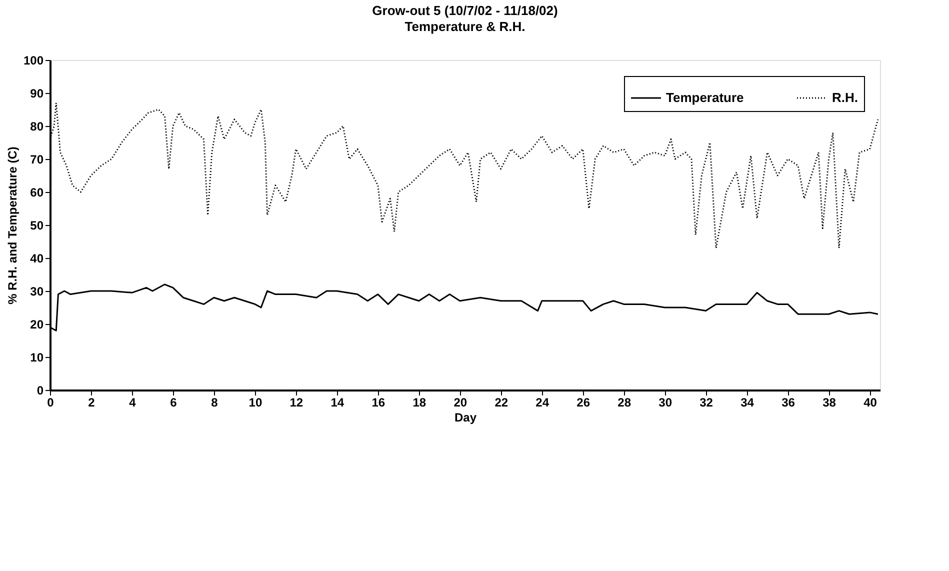 The image size is (949, 571). Describe the element at coordinates (92, 403) in the screenshot. I see `x-tick-label: 2` at that location.